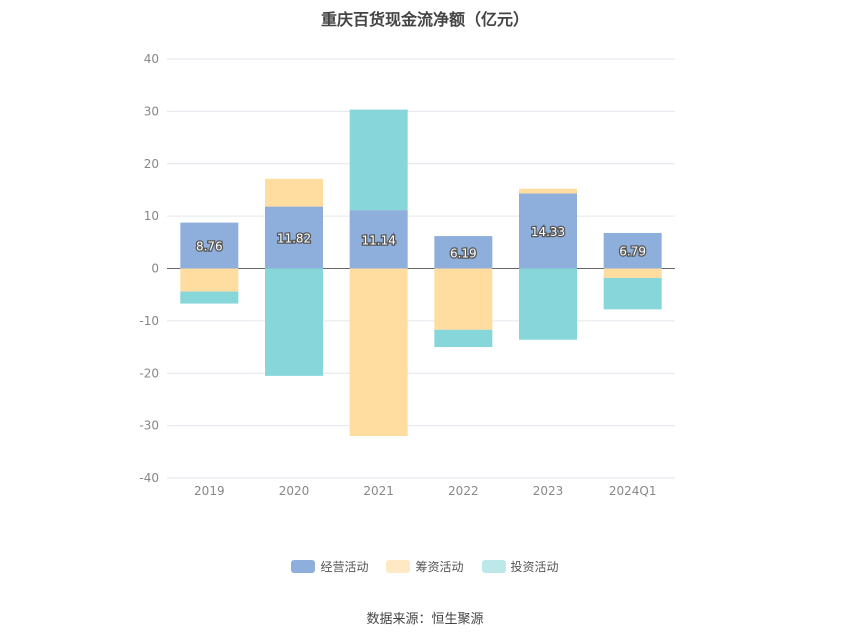 This screenshot has height=637, width=850. I want to click on legend: 经营活动 筹资活动 投资活动, so click(425, 566).